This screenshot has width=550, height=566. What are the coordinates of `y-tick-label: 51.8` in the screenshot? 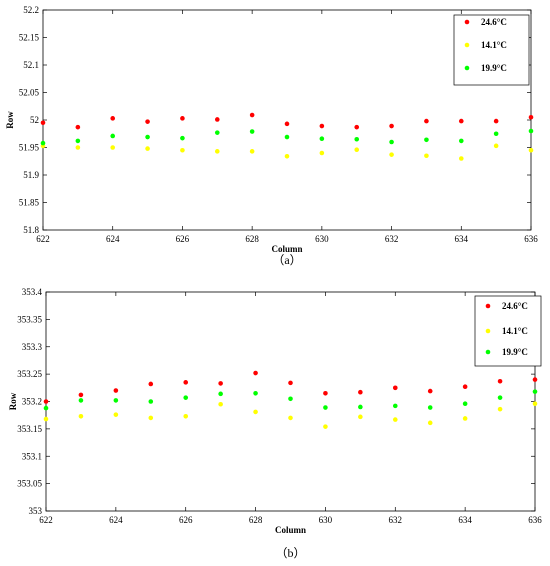 It's located at (31, 230).